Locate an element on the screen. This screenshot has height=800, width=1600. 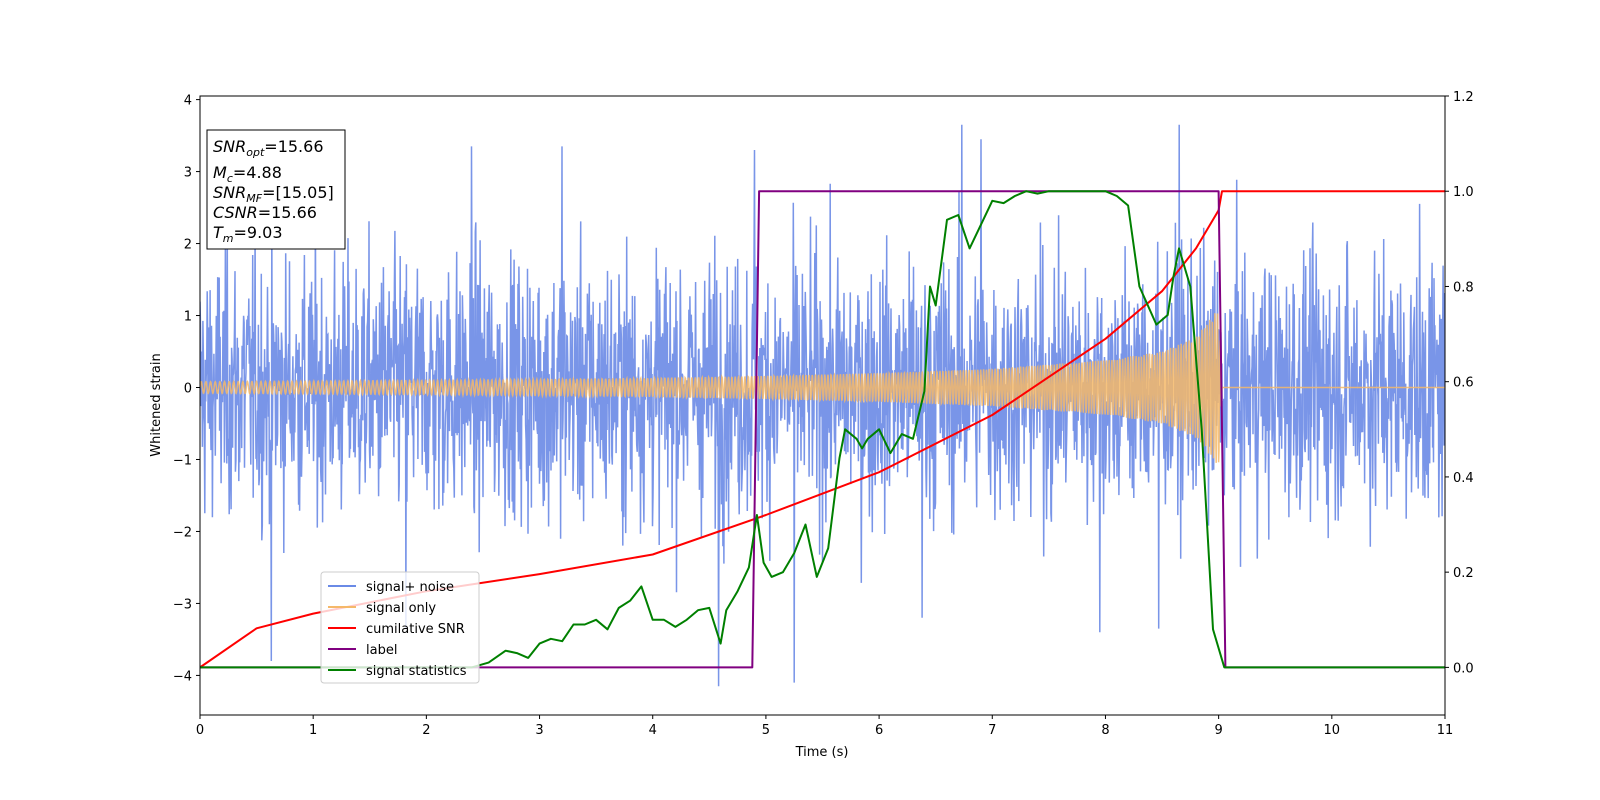
y-left-tick-label: −1 is located at coordinates (182, 460).